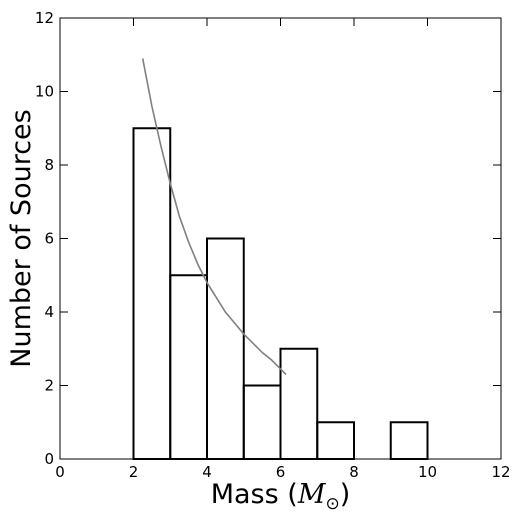 The height and width of the screenshot is (522, 520). What do you see at coordinates (49, 459) in the screenshot?
I see `y-tick-label: 0` at bounding box center [49, 459].